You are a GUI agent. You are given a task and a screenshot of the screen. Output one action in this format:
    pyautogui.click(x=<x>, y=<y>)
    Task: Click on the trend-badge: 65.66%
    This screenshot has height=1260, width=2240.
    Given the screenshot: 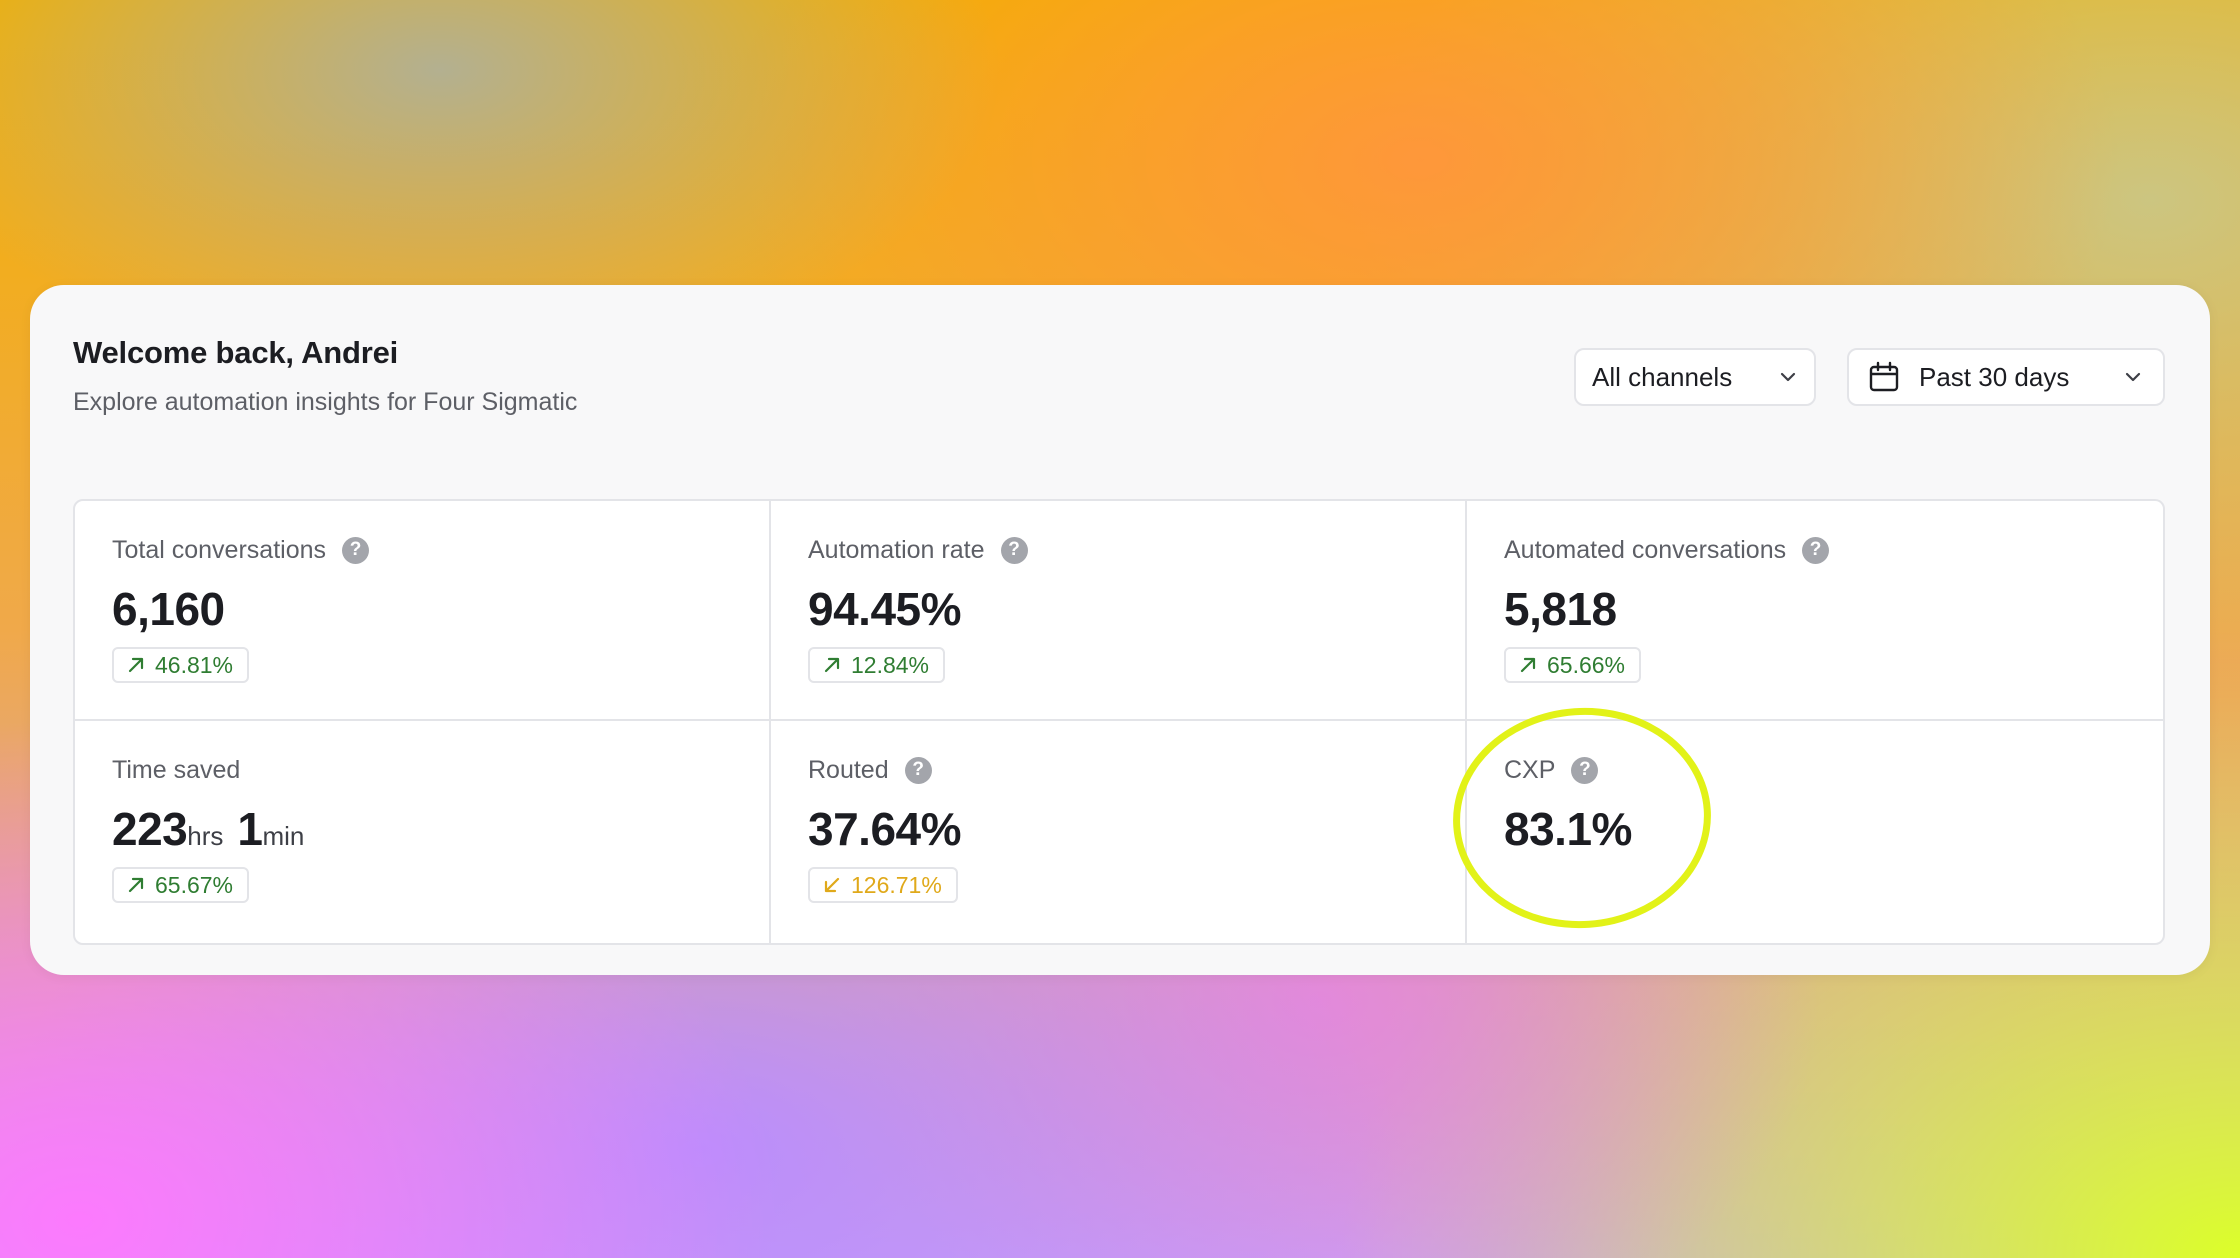 What is the action you would take?
    pyautogui.click(x=1573, y=665)
    